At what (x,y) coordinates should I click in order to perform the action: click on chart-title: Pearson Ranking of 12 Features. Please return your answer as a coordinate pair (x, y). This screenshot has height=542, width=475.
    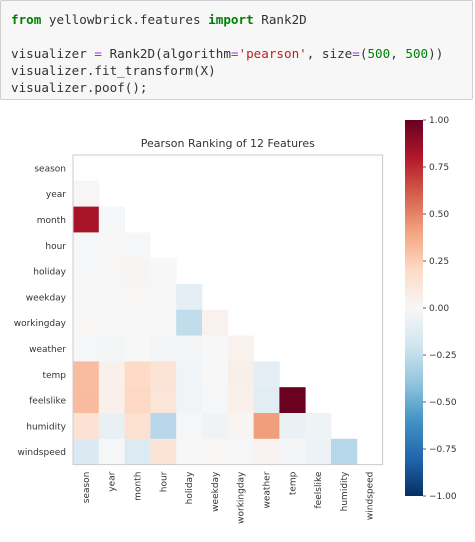
    Looking at the image, I should click on (228, 143).